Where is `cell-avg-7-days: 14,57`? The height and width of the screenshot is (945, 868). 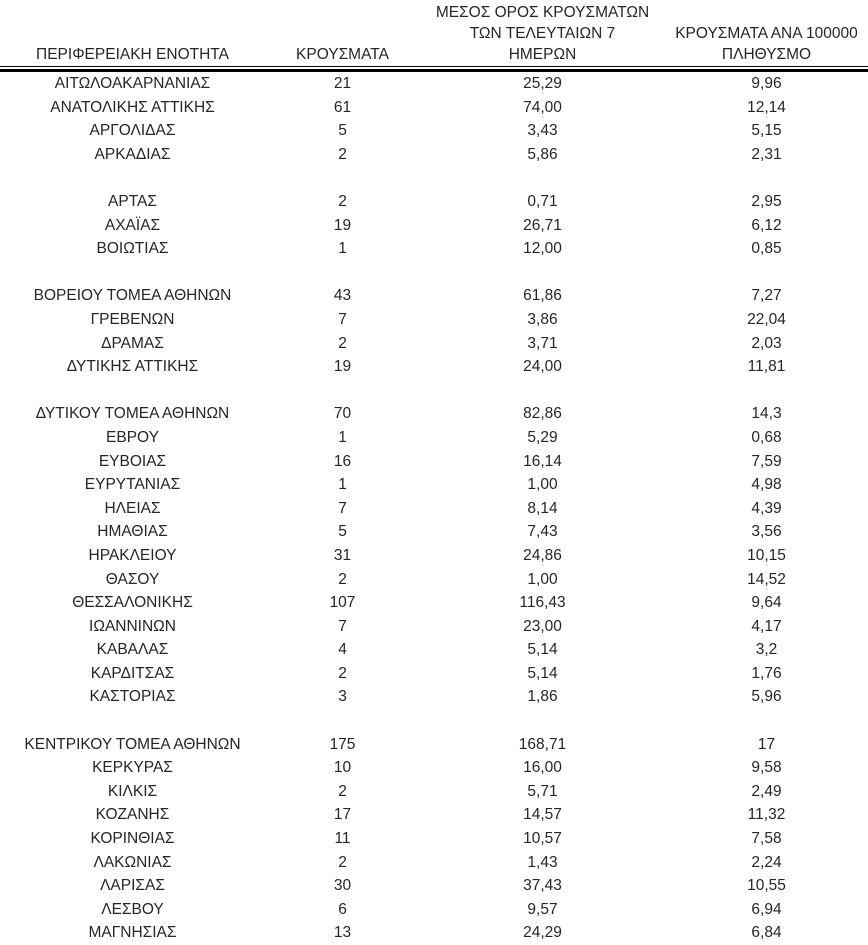 cell-avg-7-days: 14,57 is located at coordinates (542, 815).